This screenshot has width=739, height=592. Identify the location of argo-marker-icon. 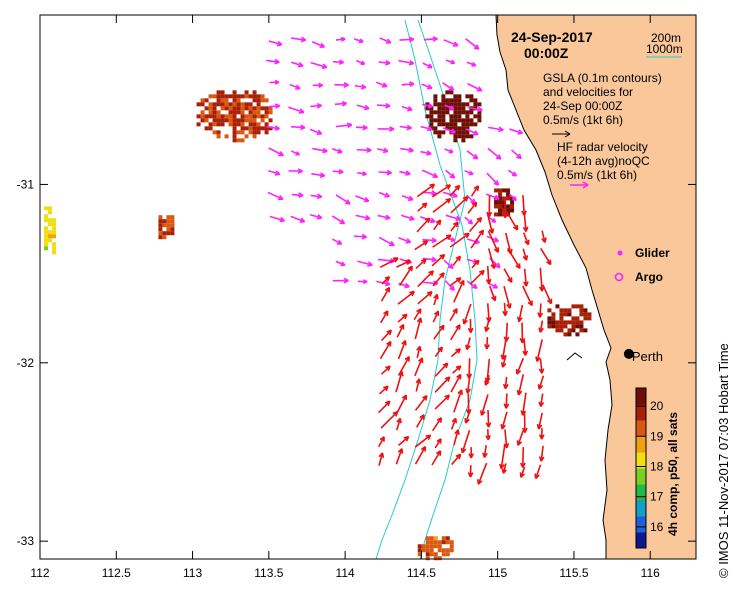
(619, 277).